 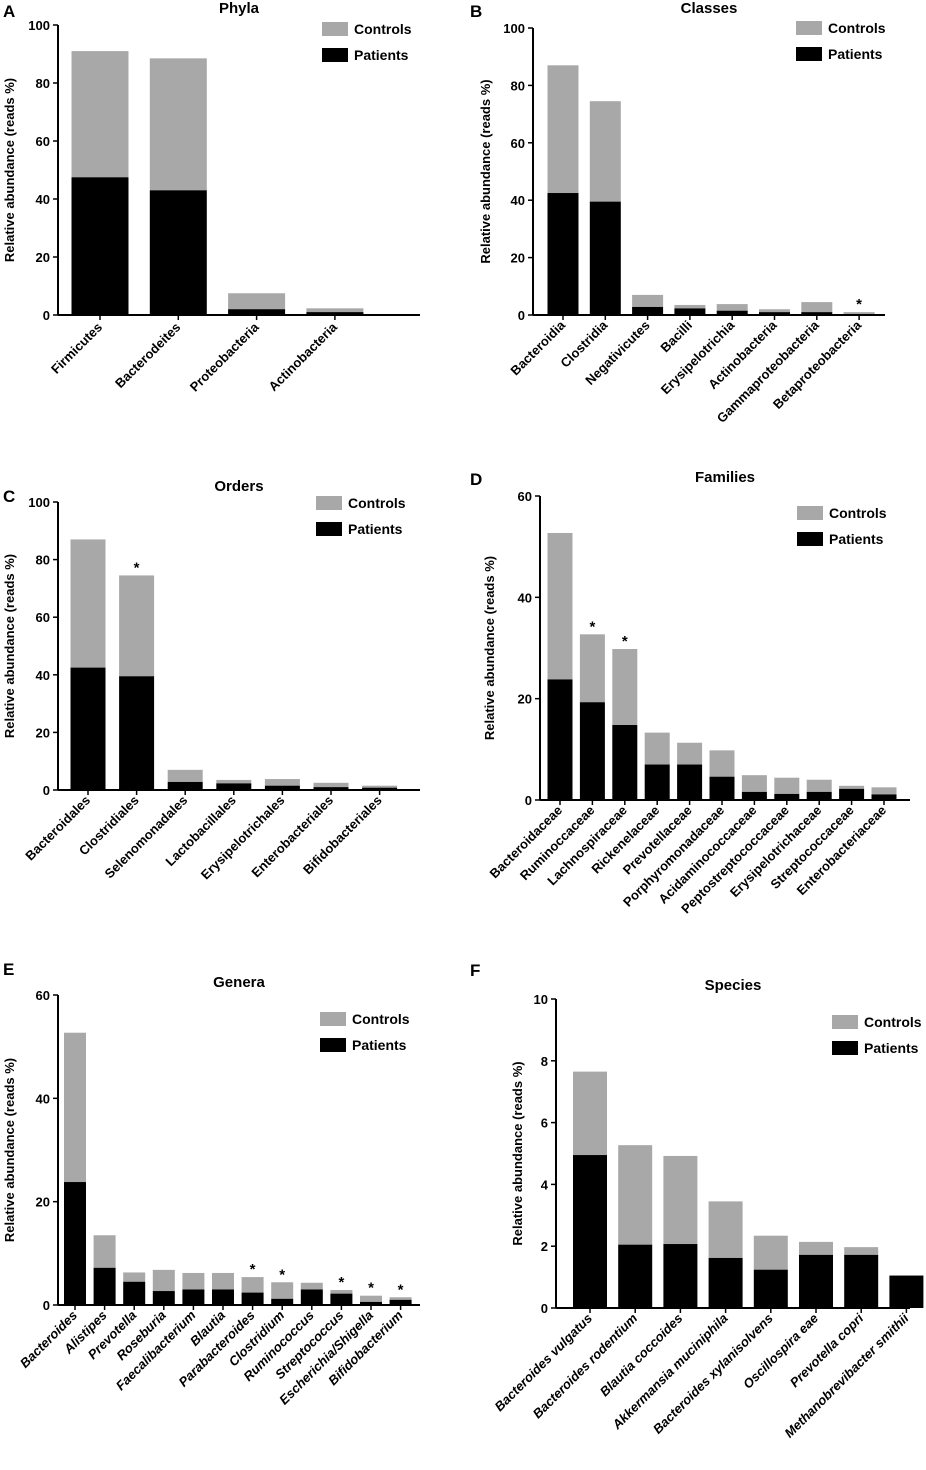 I want to click on panel-letter: C, so click(x=9, y=496).